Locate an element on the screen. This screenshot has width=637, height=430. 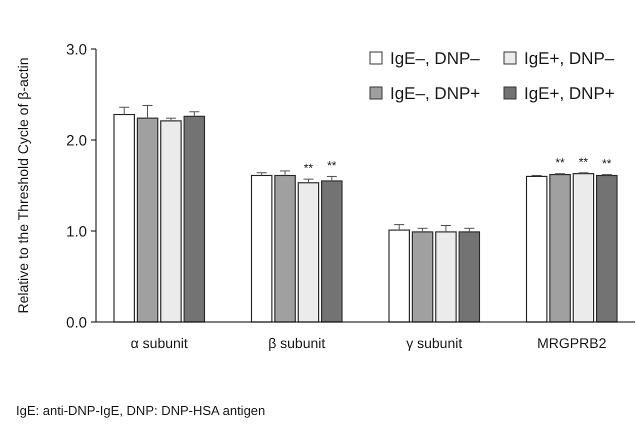
legend-label: IgE–, DNP+ is located at coordinates (435, 93).